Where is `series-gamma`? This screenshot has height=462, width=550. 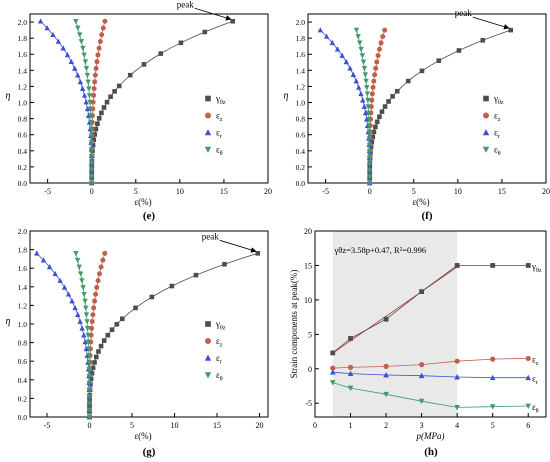 series-gamma is located at coordinates (440, 106).